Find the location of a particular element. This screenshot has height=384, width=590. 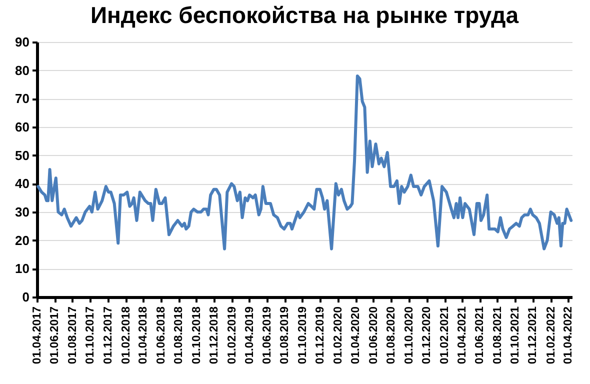

x-tick-label: 01.04.2022 is located at coordinates (568, 335).